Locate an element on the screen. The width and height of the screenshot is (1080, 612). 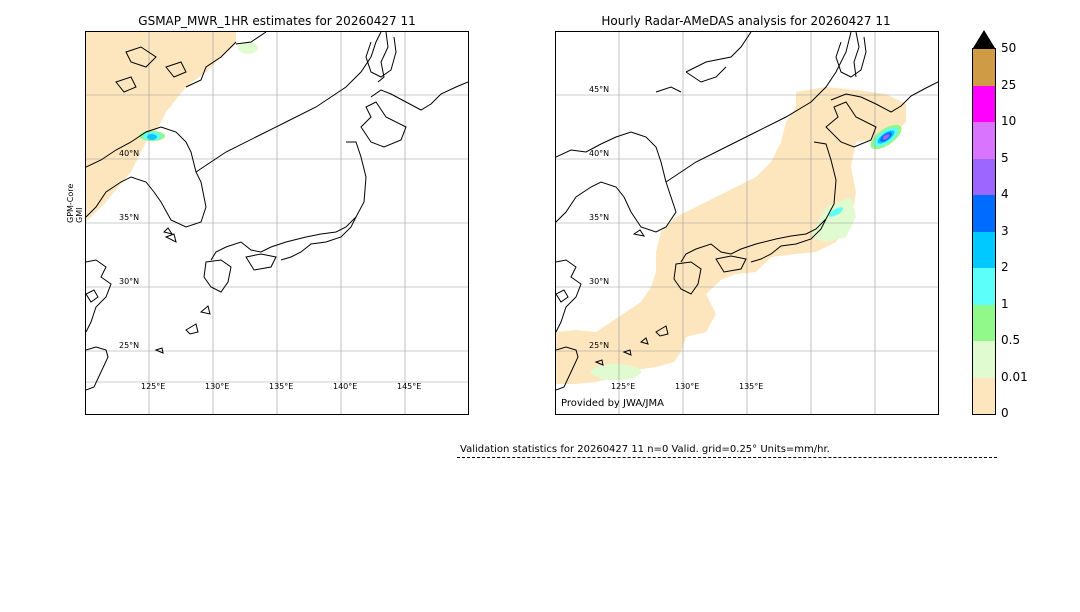
left-sensor-label: GPM-Core GMI is located at coordinates (75, 203).